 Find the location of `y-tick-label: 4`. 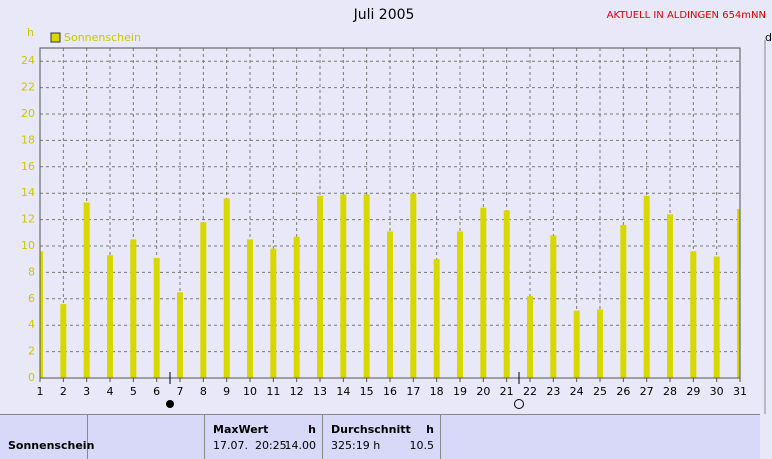

y-tick-label: 4 is located at coordinates (31, 324).